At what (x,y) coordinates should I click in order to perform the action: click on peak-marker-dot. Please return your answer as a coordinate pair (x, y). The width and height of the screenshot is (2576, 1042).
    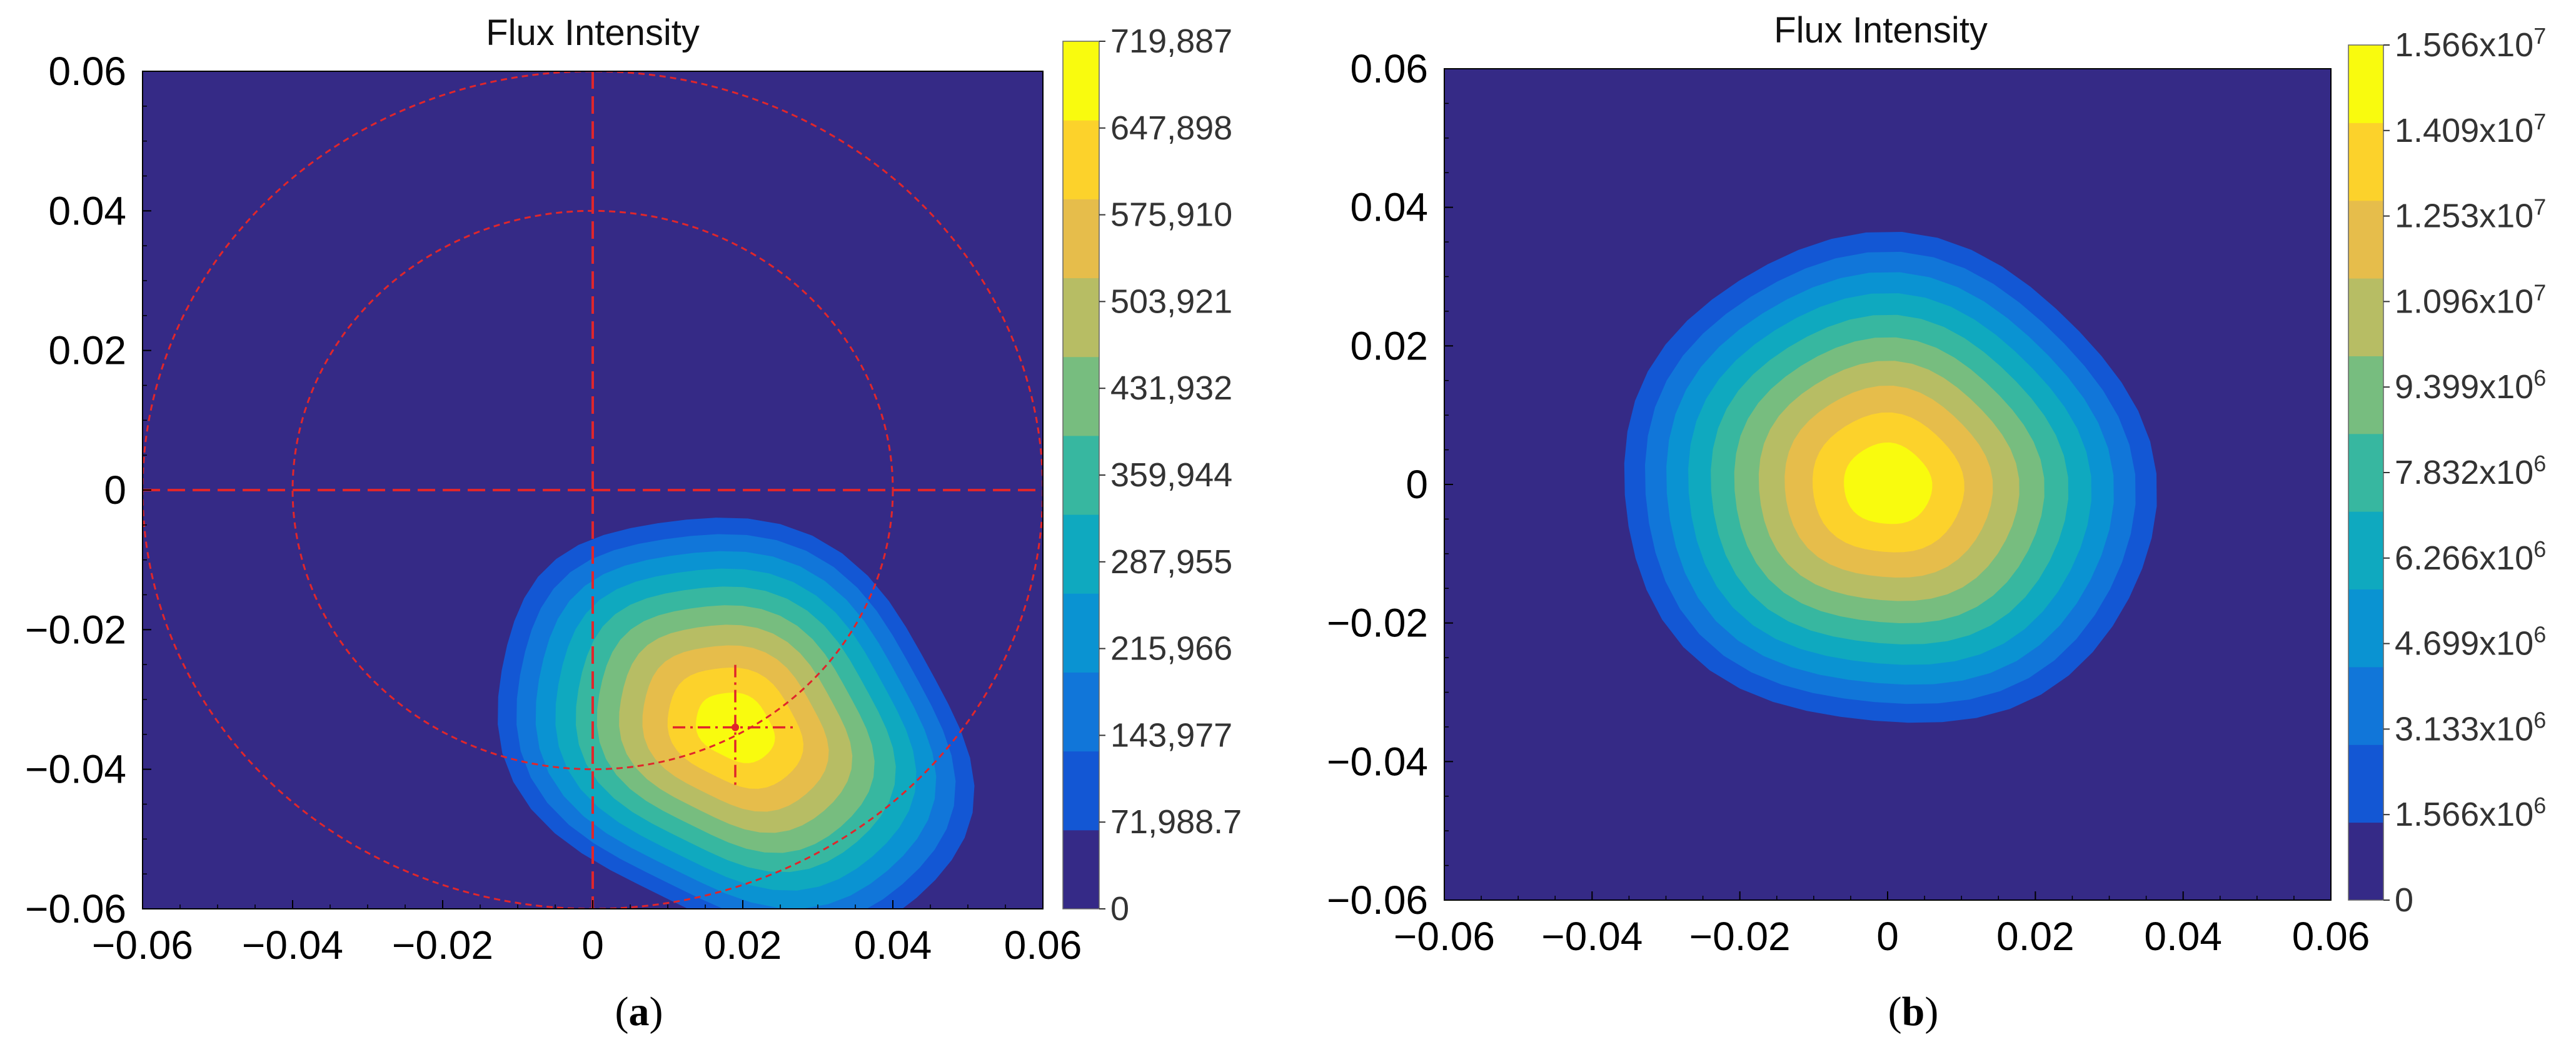
    Looking at the image, I should click on (735, 727).